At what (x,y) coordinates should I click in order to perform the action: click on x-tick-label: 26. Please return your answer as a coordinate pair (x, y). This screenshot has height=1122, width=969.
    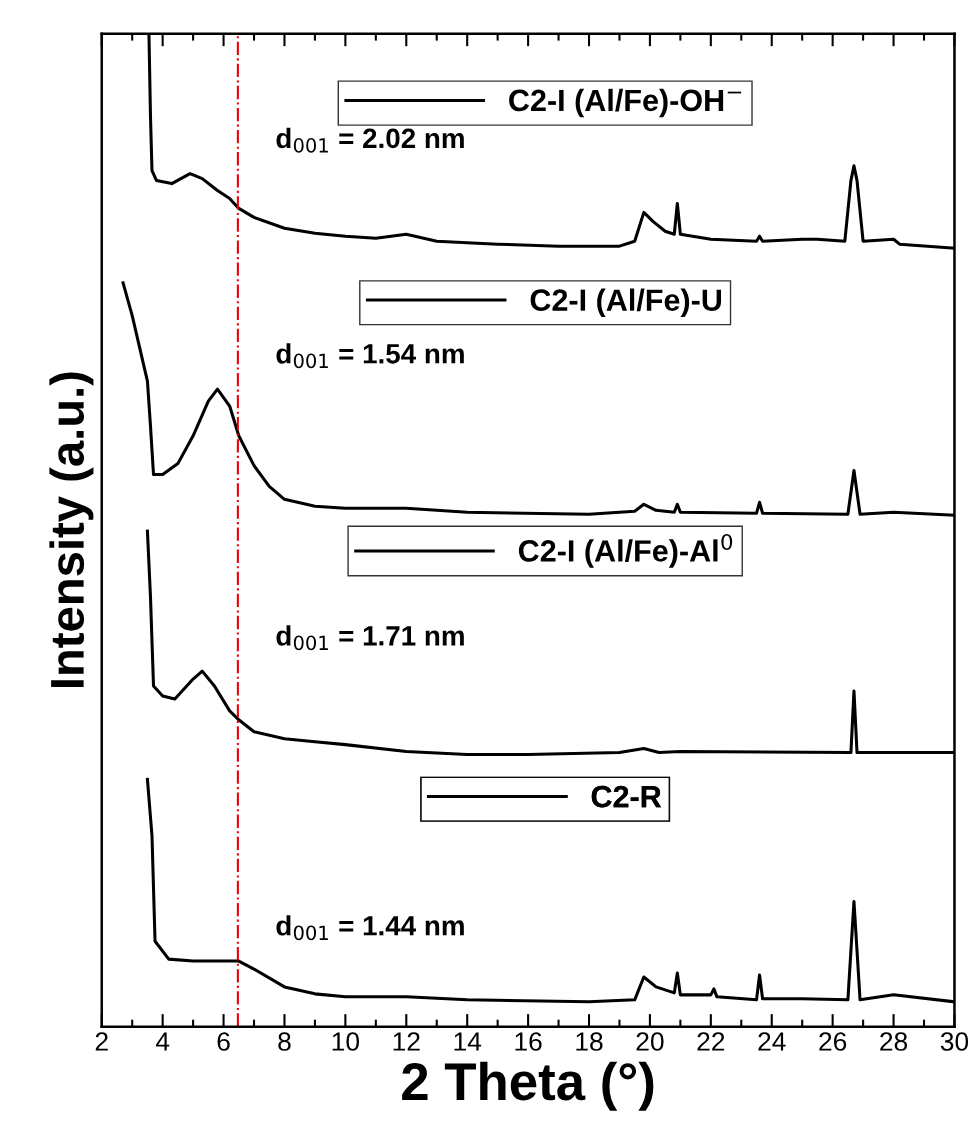
    Looking at the image, I should click on (833, 1041).